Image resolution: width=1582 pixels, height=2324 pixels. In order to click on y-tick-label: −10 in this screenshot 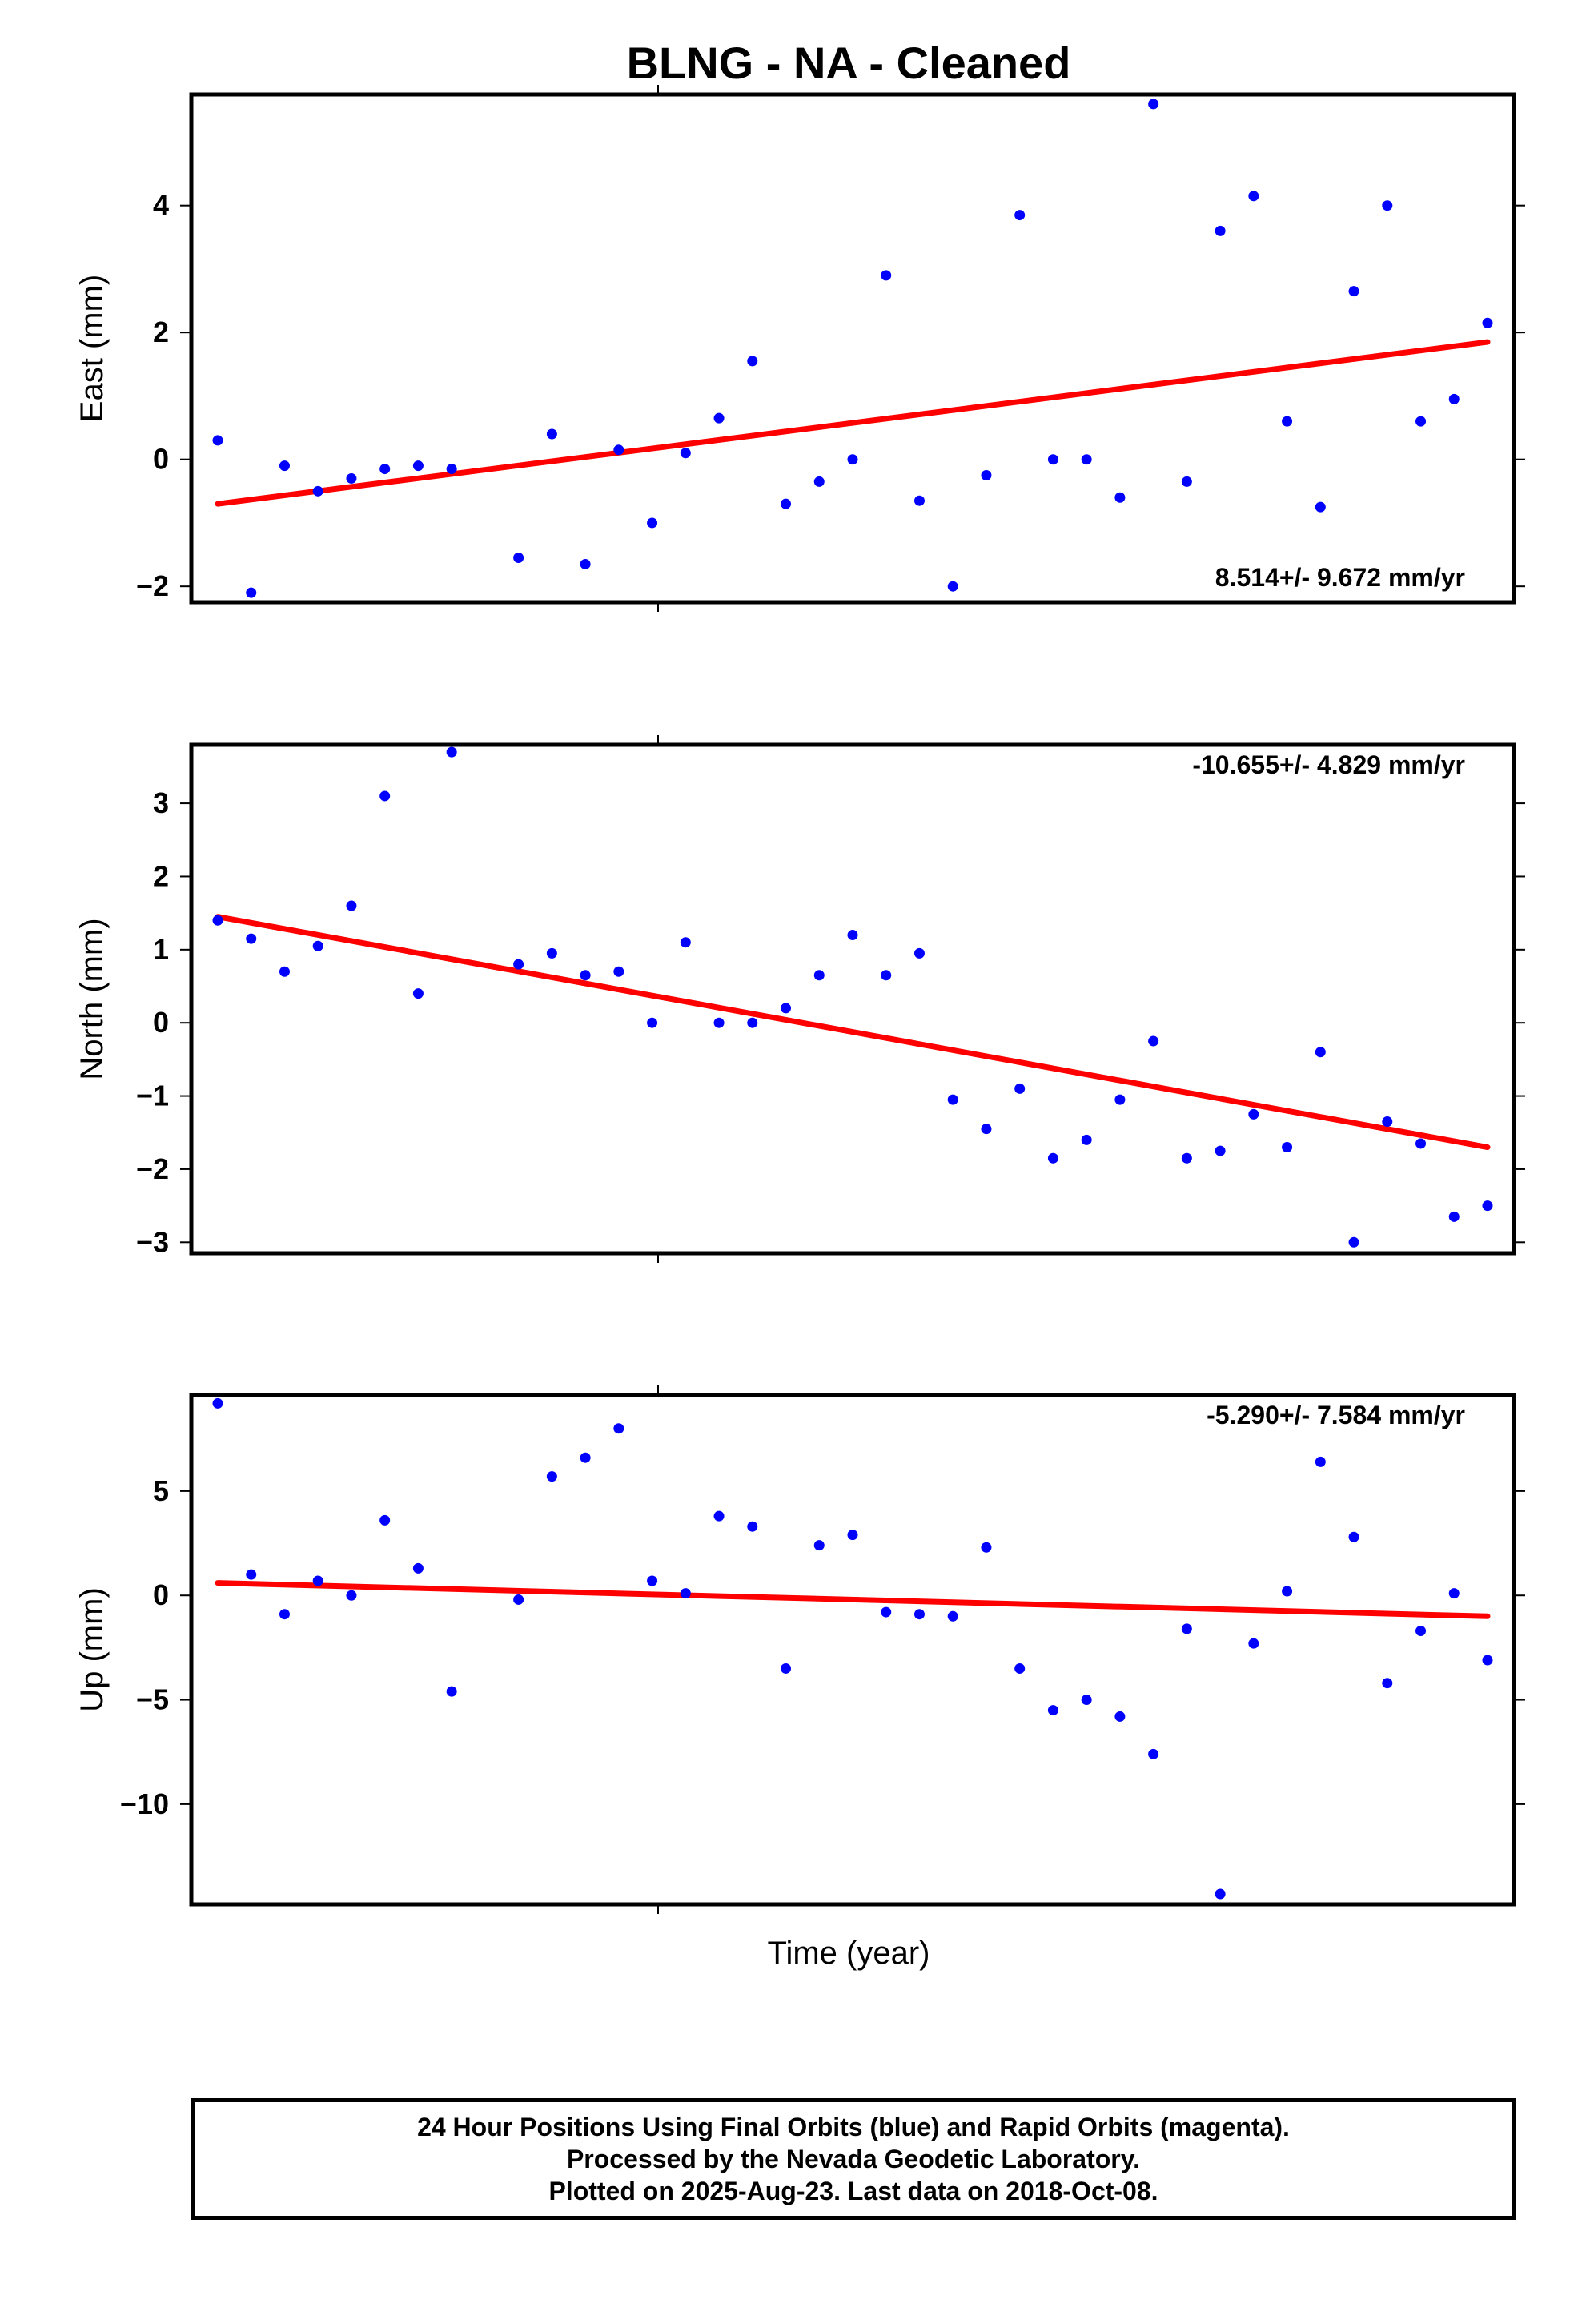, I will do `click(144, 1804)`.